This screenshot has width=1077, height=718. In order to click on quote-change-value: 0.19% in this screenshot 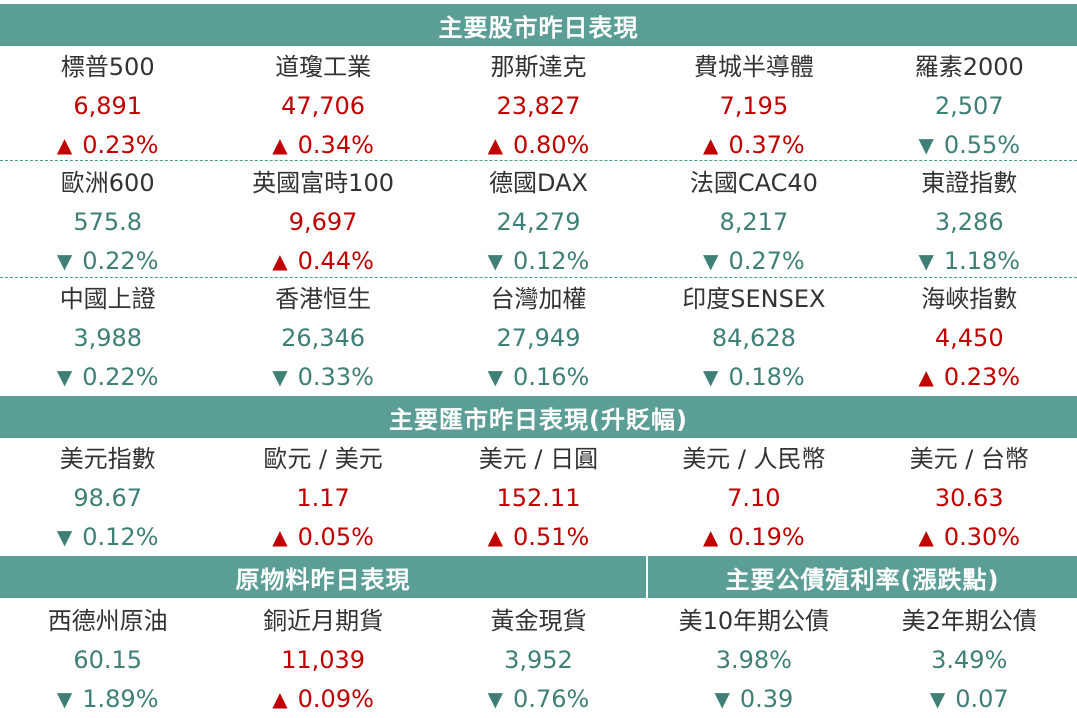, I will do `click(766, 537)`.